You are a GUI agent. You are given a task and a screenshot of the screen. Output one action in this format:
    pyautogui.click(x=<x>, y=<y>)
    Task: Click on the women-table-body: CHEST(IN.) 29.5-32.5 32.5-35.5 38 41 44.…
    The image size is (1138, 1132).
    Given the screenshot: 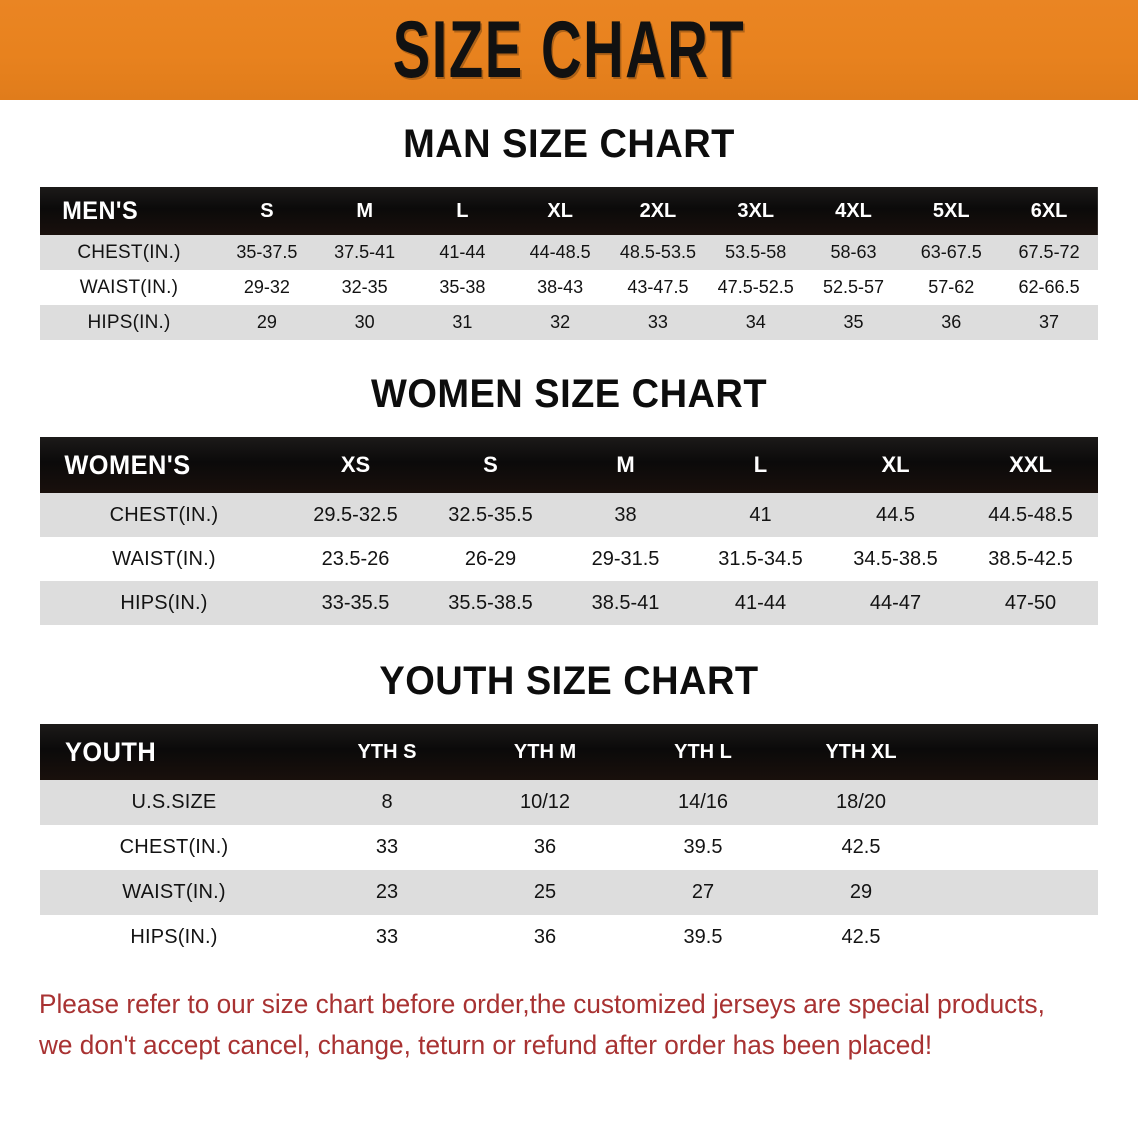 What is the action you would take?
    pyautogui.click(x=569, y=559)
    